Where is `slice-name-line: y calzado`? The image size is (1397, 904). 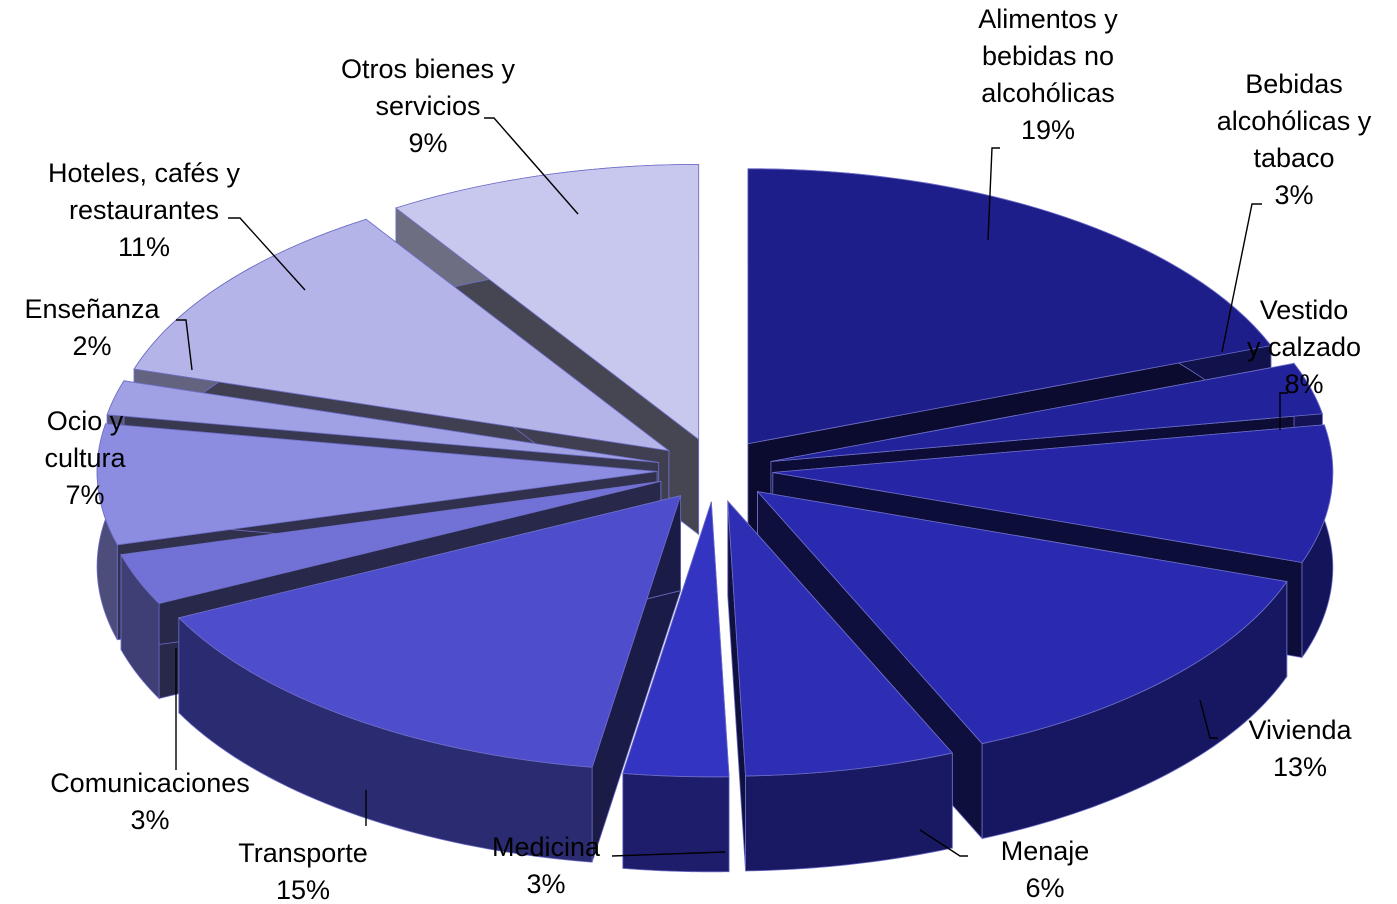
slice-name-line: y calzado is located at coordinates (1304, 347).